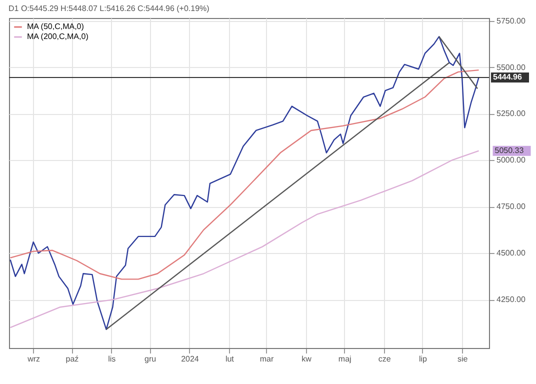  Describe the element at coordinates (345, 359) in the screenshot. I see `x-tick-label: maj` at that location.